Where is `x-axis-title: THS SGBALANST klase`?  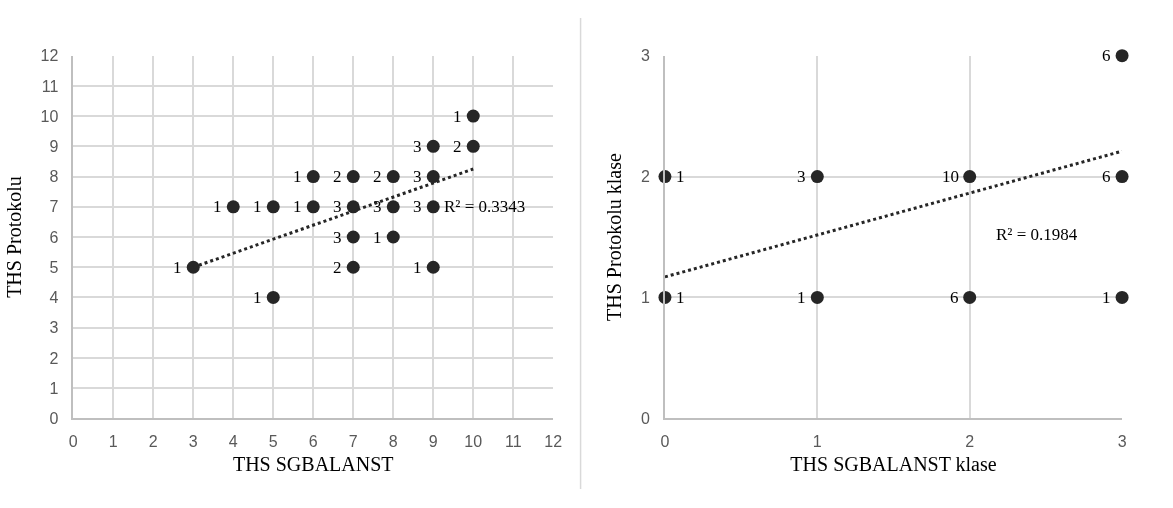
x-axis-title: THS SGBALANST klase is located at coordinates (893, 464).